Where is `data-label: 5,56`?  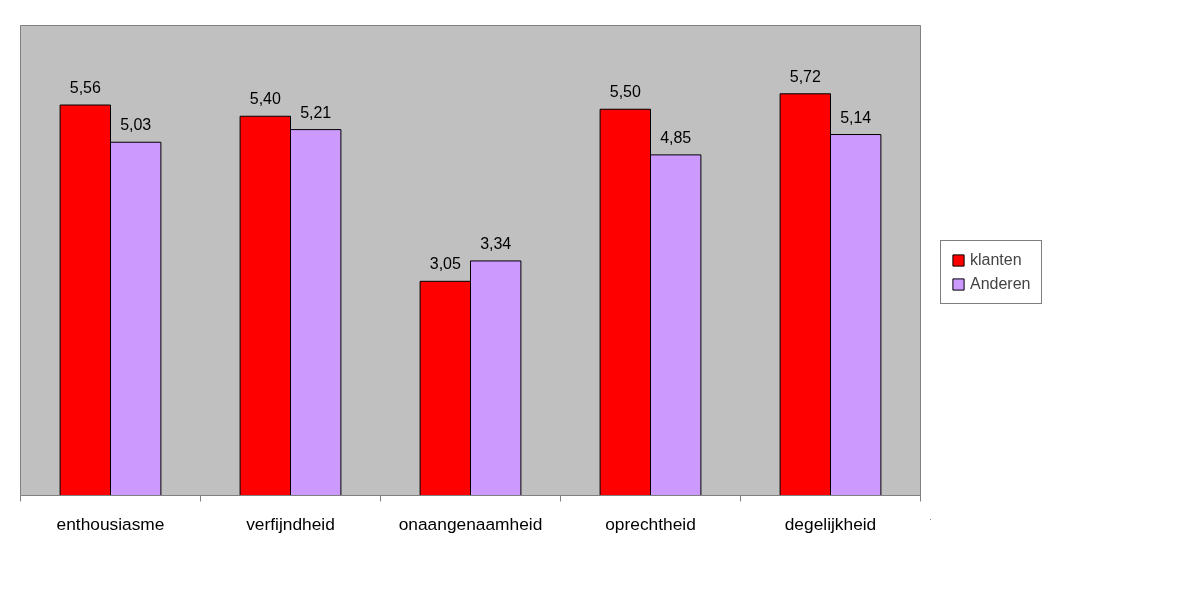
data-label: 5,56 is located at coordinates (85, 88).